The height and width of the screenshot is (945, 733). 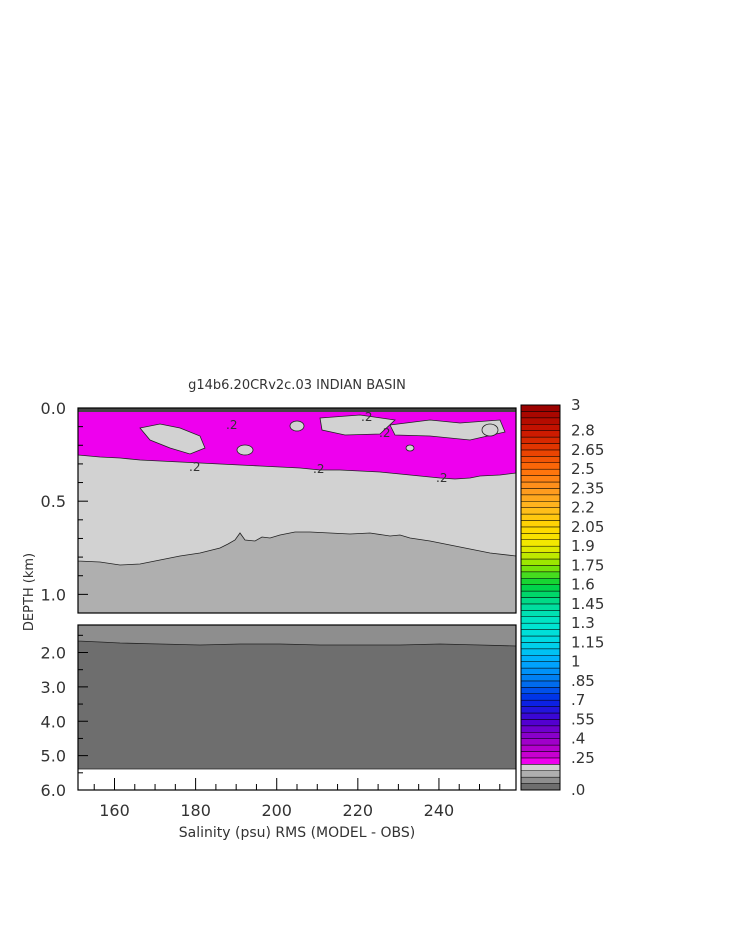 I want to click on contour-labels: .2 .2 .2 .2 .2 .2, so click(x=318, y=447).